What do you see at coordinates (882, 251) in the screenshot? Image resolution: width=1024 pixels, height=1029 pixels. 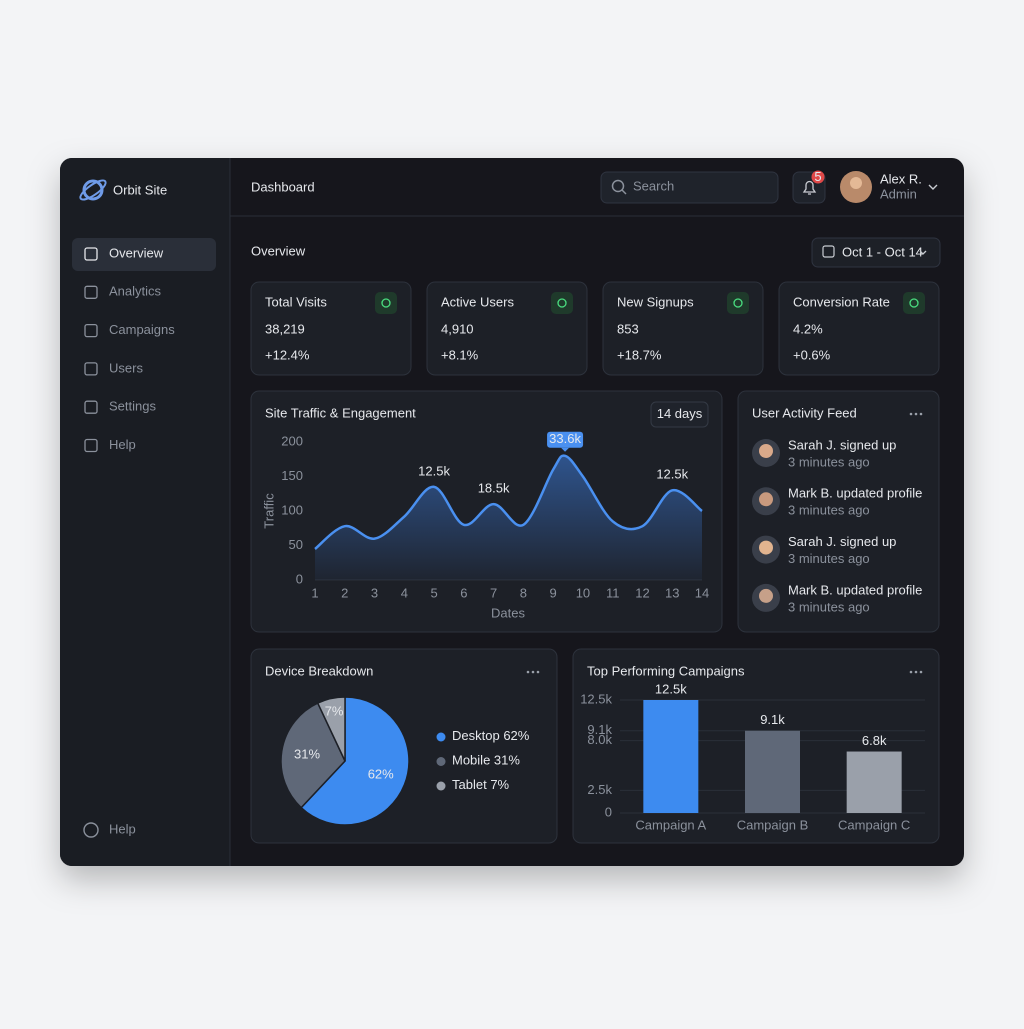 I see `date-range: Oct 1 - Oct 14` at bounding box center [882, 251].